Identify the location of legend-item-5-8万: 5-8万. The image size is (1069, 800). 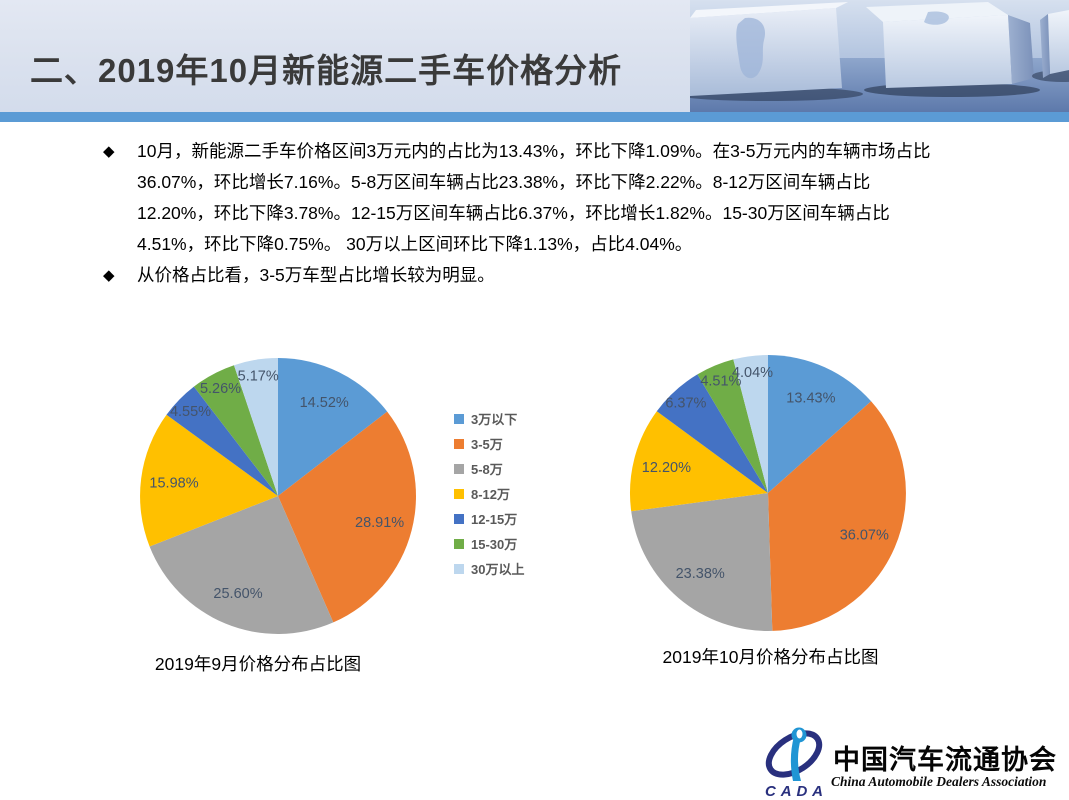
(489, 468).